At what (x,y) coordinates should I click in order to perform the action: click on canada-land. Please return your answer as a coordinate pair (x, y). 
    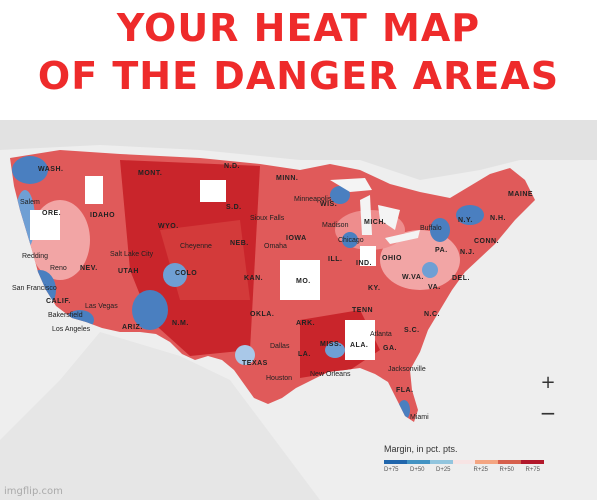
    Looking at the image, I should click on (298, 150).